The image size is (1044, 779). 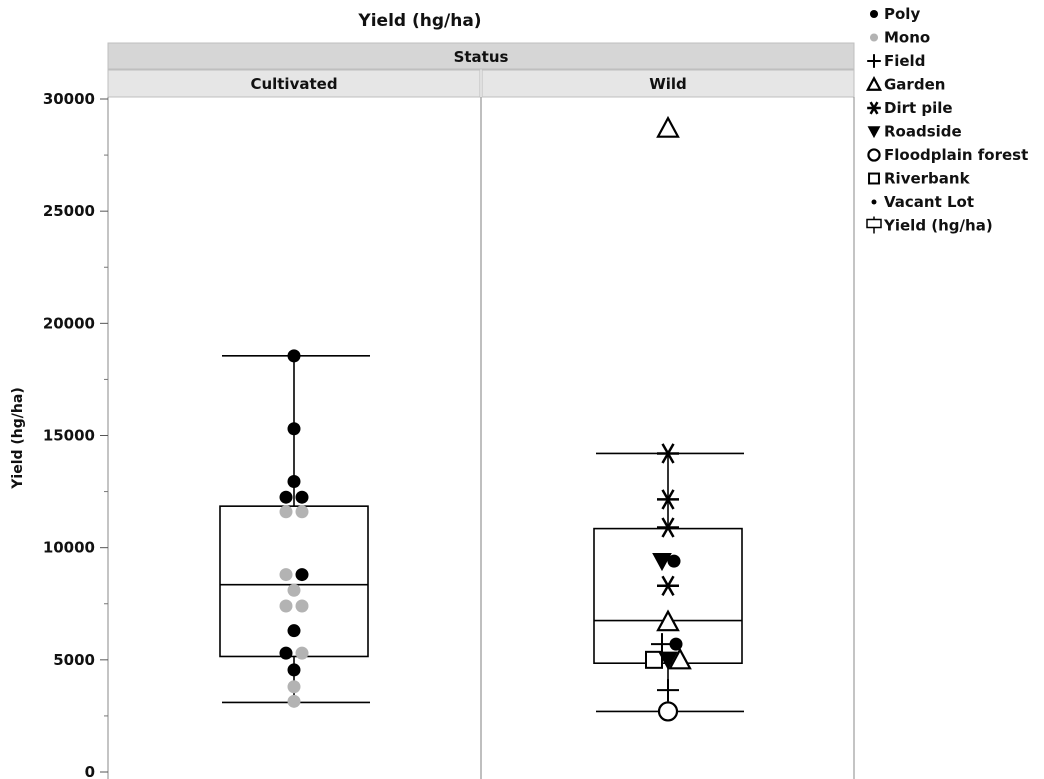 I want to click on legend-item: Floodplain forest, so click(x=947, y=155).